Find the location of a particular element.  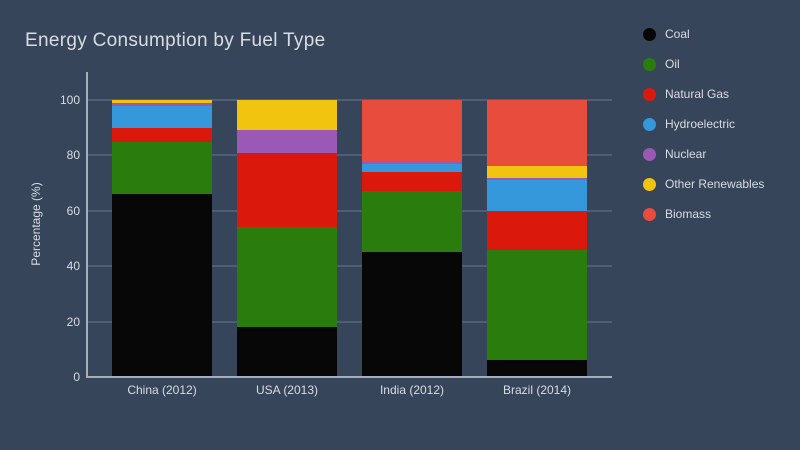

y-tick-label: 100 is located at coordinates (69, 100).